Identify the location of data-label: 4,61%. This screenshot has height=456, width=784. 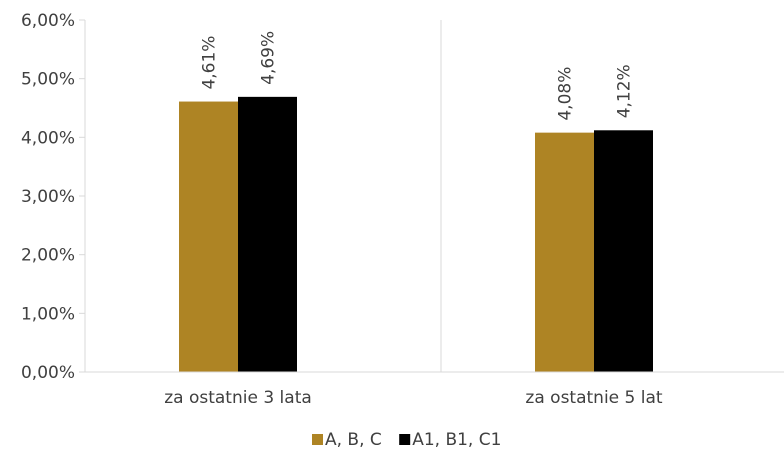
(210, 63).